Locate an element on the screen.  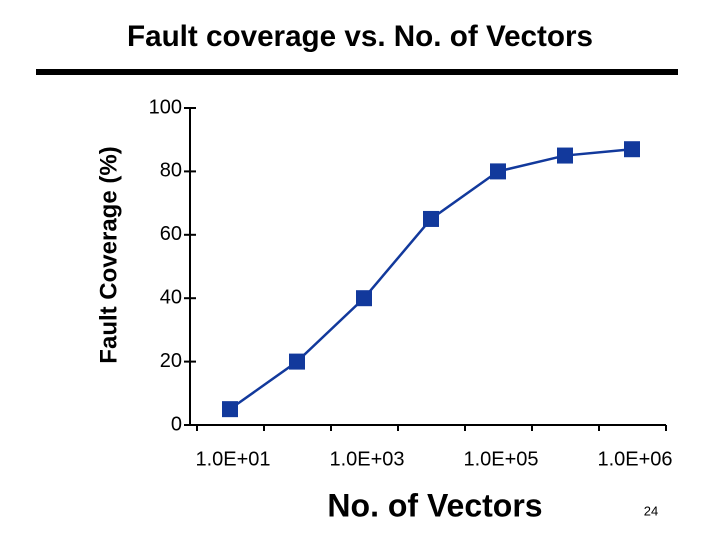
x-axis-label: No. of Vectors is located at coordinates (434, 505).